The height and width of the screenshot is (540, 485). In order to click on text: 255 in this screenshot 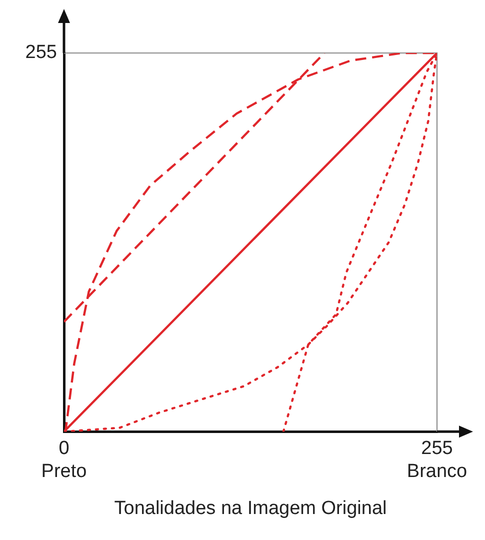, I will do `click(41, 53)`.